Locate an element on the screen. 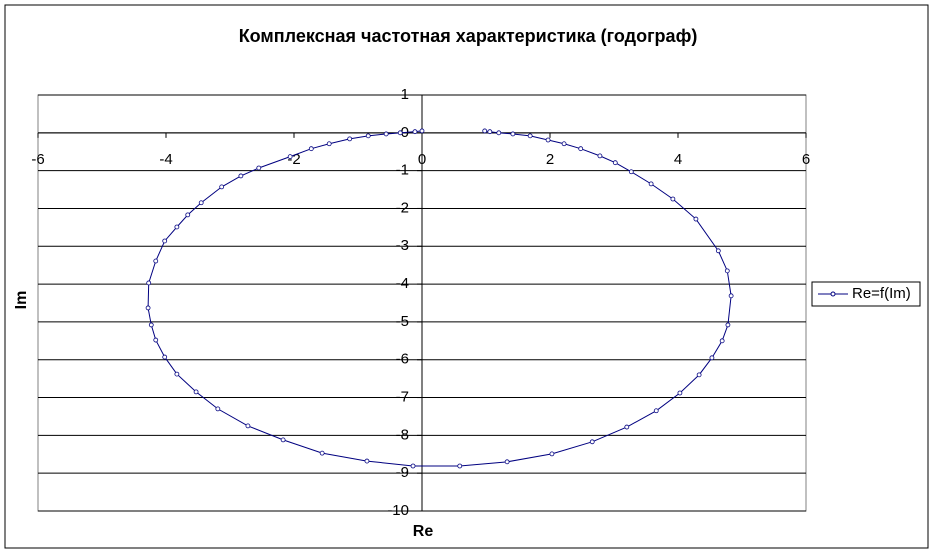  y-tick-label: -7 is located at coordinates (402, 397).